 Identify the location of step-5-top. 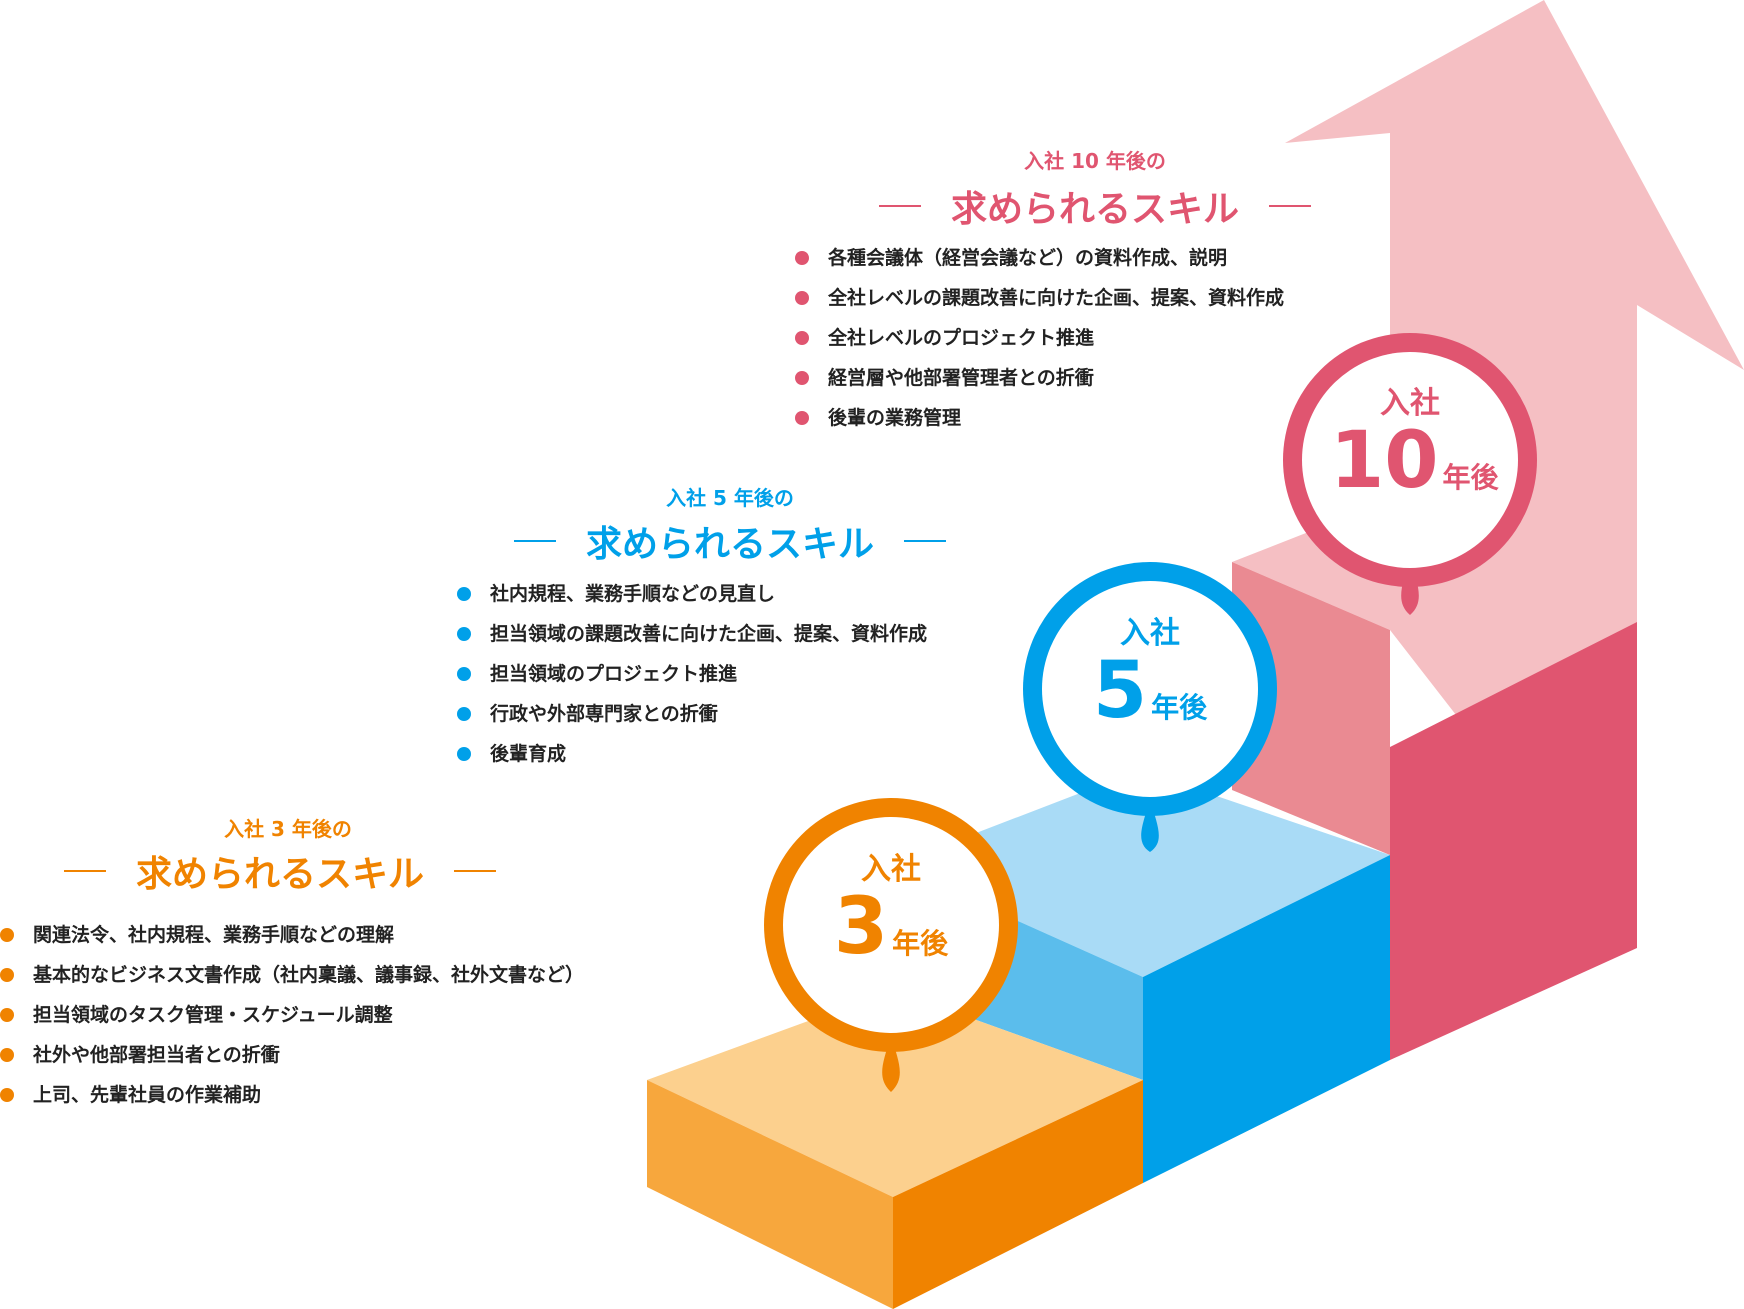
(1141, 873).